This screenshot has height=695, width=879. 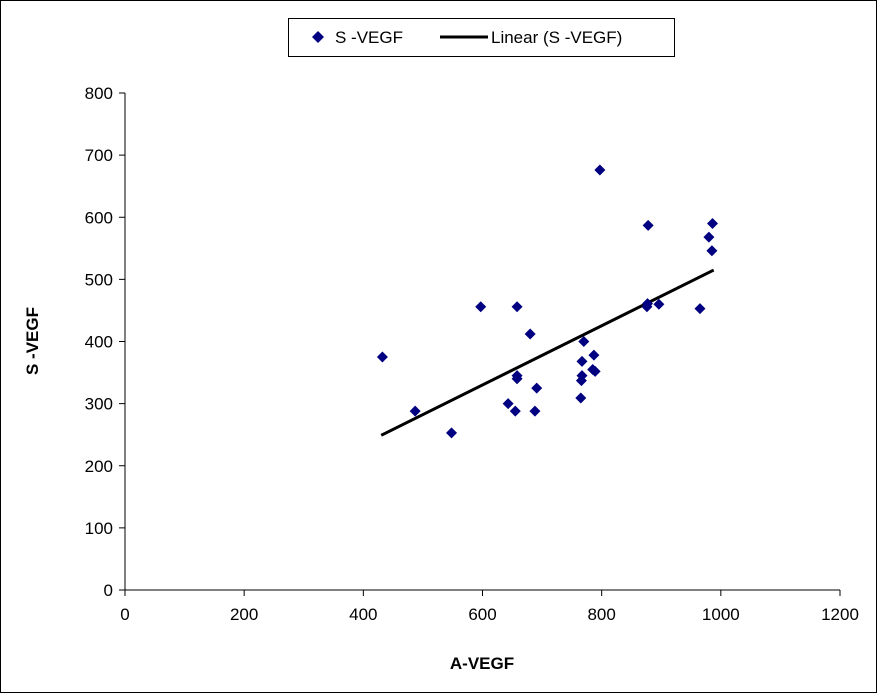 I want to click on legend-label-series: S -VEGF, so click(x=369, y=37).